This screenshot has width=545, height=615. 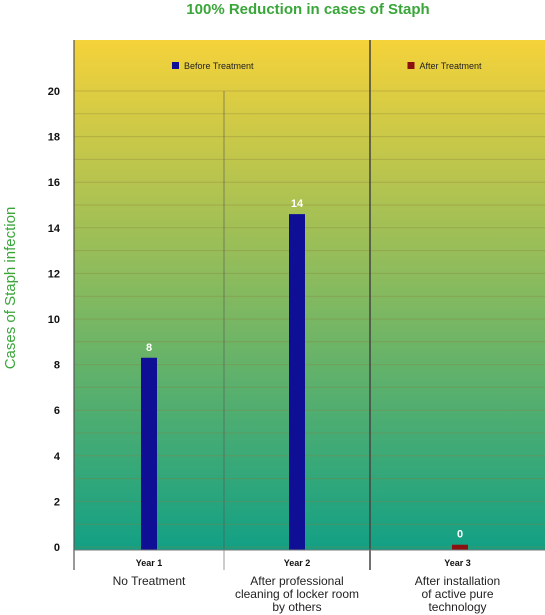 What do you see at coordinates (327, 66) in the screenshot?
I see `legend: Before Treatment After Treatment` at bounding box center [327, 66].